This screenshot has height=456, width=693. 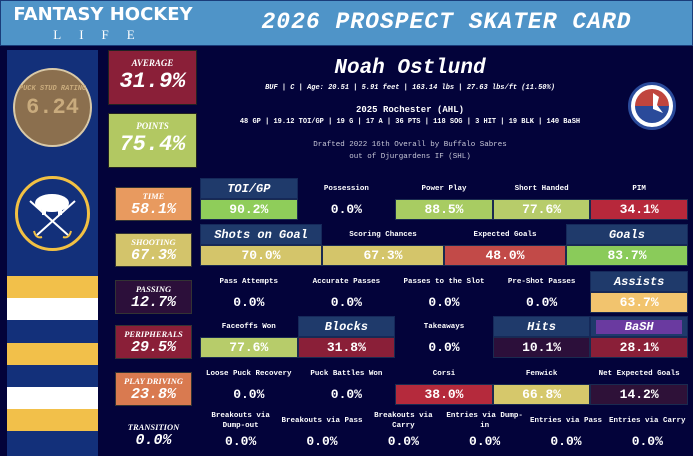 I want to click on category-value: 23.8%, so click(x=153, y=394).